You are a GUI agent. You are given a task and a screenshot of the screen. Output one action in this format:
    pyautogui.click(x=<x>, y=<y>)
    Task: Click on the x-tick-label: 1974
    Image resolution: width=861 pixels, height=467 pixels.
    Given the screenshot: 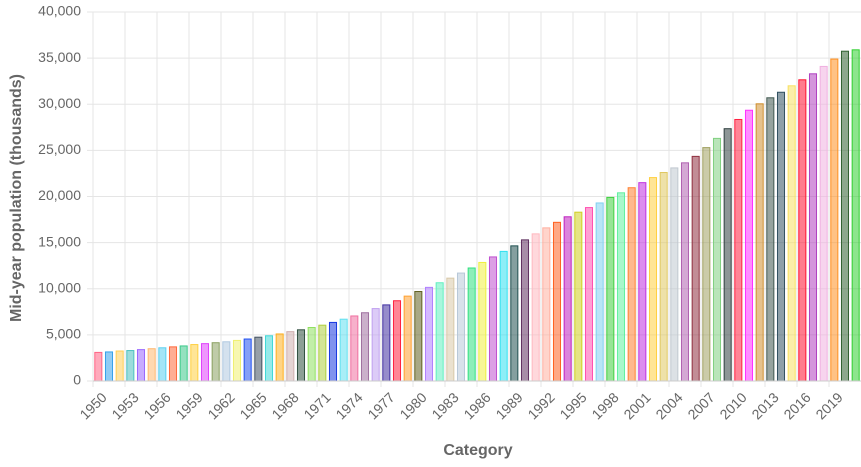 What is the action you would take?
    pyautogui.click(x=348, y=405)
    